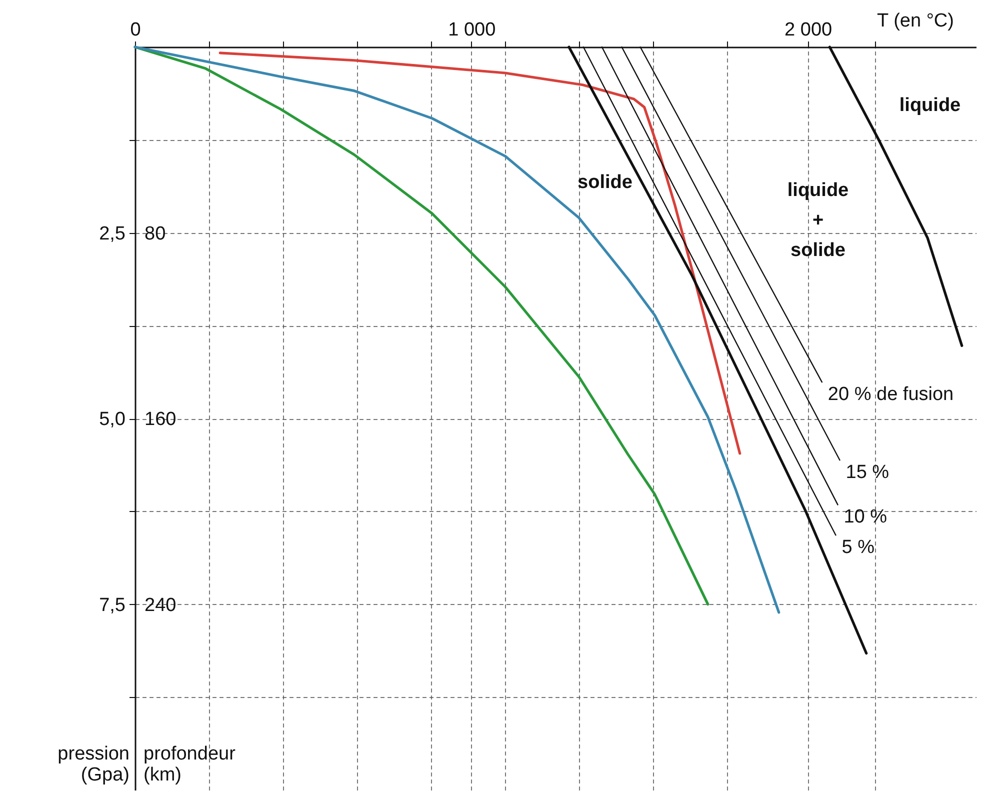  I want to click on y2-tick-label: 160, so click(160, 419).